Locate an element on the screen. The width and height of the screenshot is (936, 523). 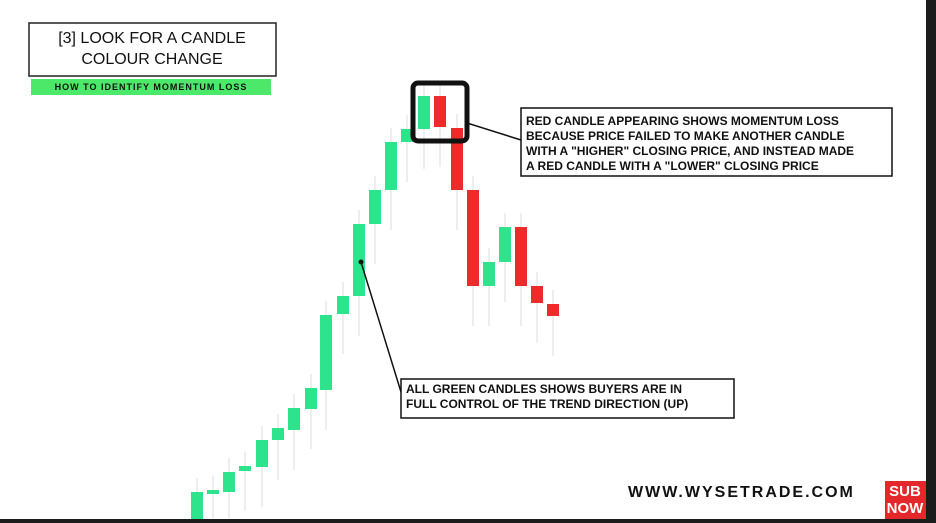
title-line: [3] LOOK FOR A CANDLE is located at coordinates (152, 38).